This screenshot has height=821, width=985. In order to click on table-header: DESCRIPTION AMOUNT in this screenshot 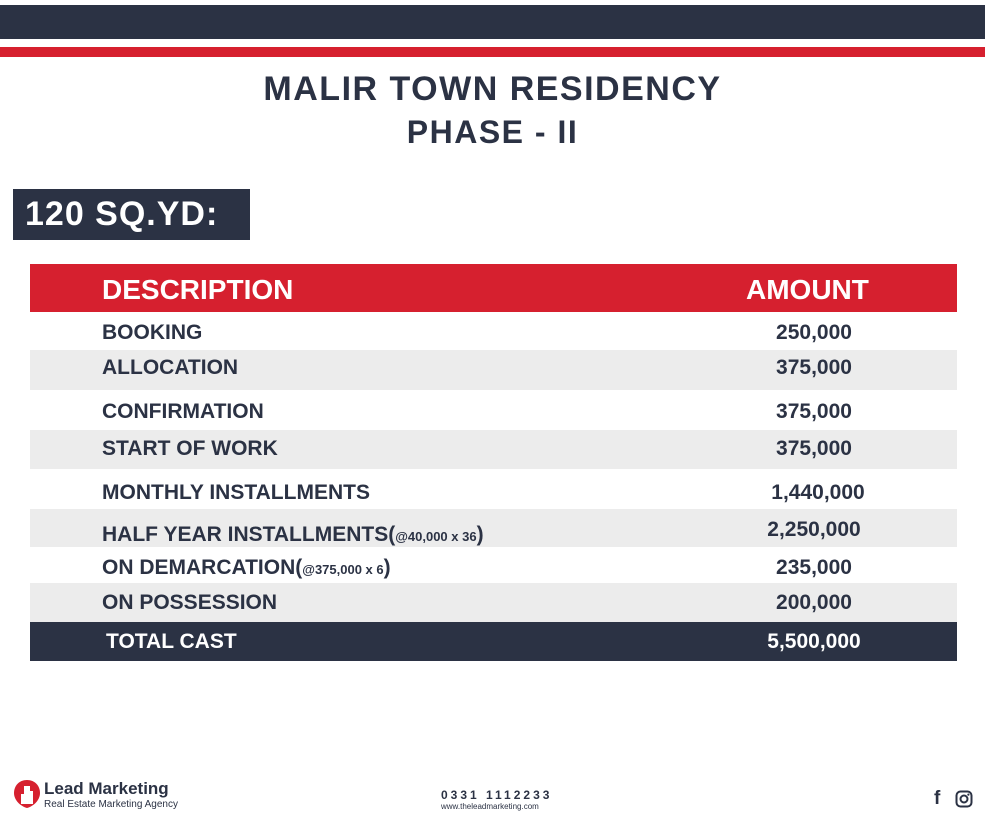, I will do `click(493, 288)`.